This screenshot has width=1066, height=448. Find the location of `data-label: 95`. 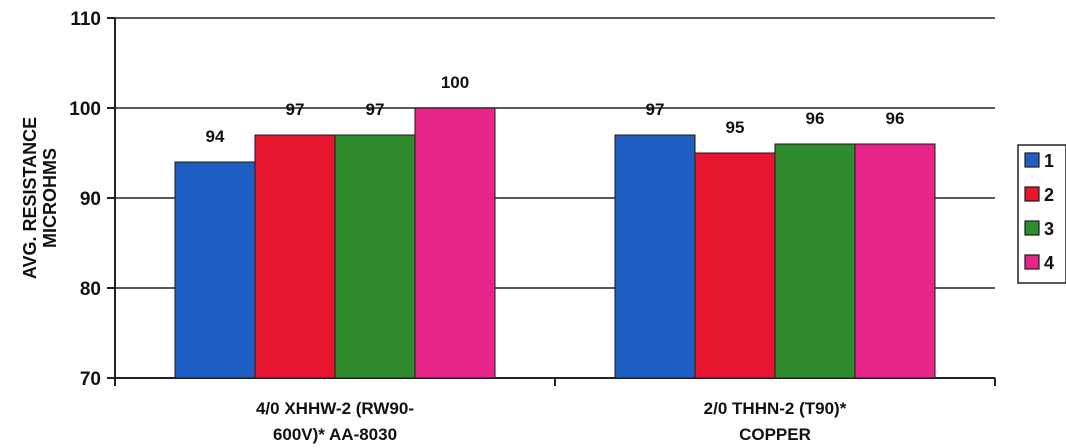

data-label: 95 is located at coordinates (735, 127).